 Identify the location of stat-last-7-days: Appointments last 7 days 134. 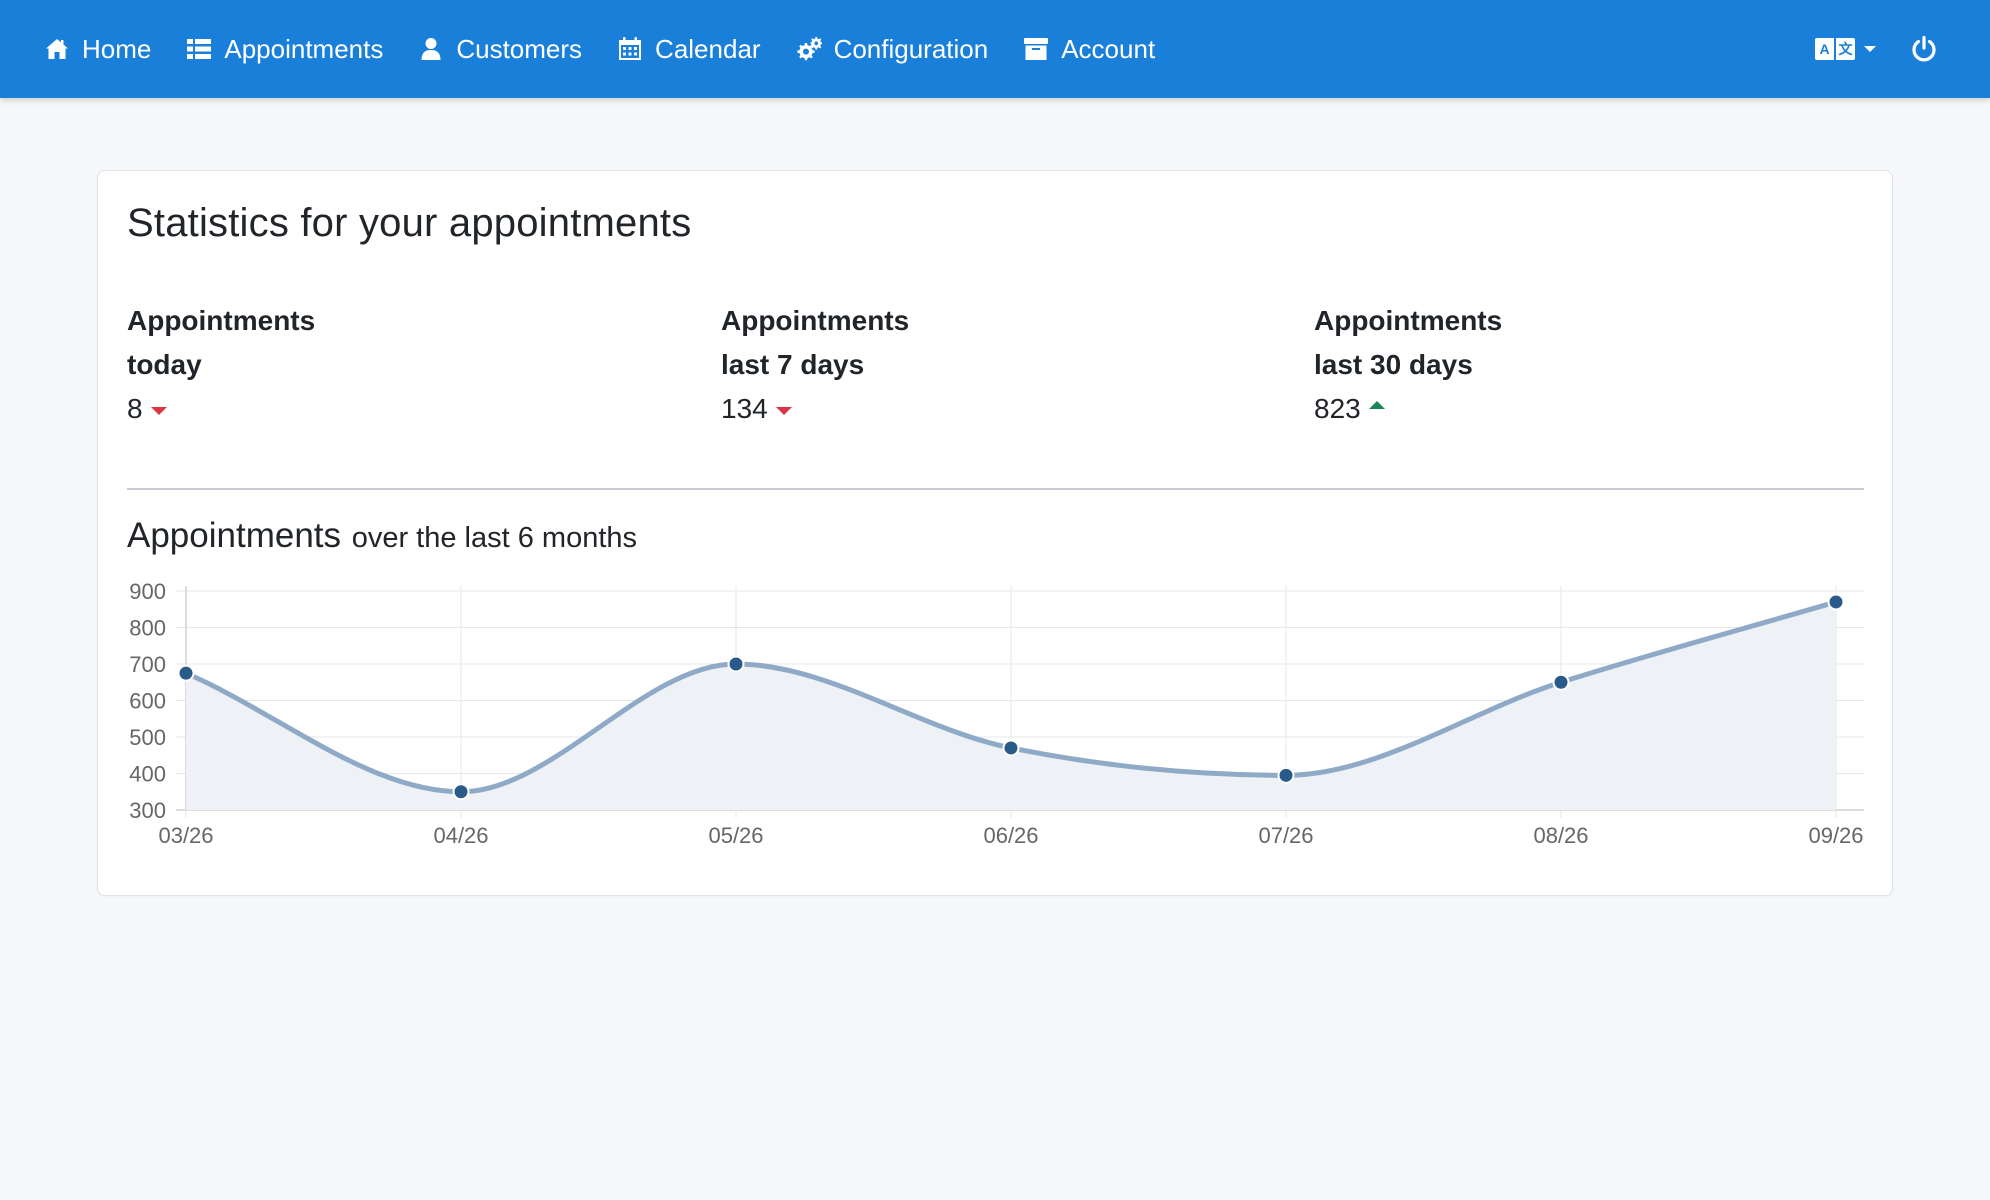
(1001, 365).